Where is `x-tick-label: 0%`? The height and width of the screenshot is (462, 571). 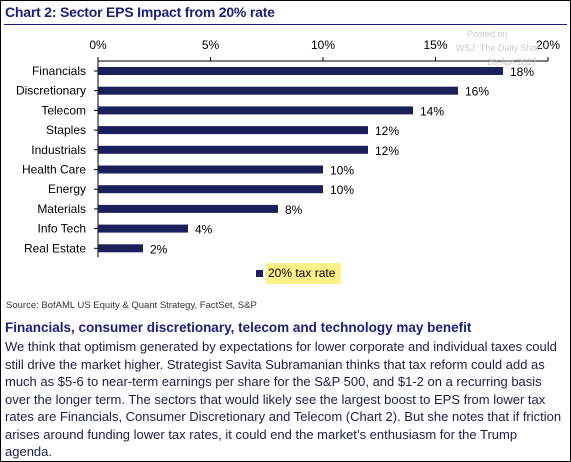
x-tick-label: 0% is located at coordinates (98, 45).